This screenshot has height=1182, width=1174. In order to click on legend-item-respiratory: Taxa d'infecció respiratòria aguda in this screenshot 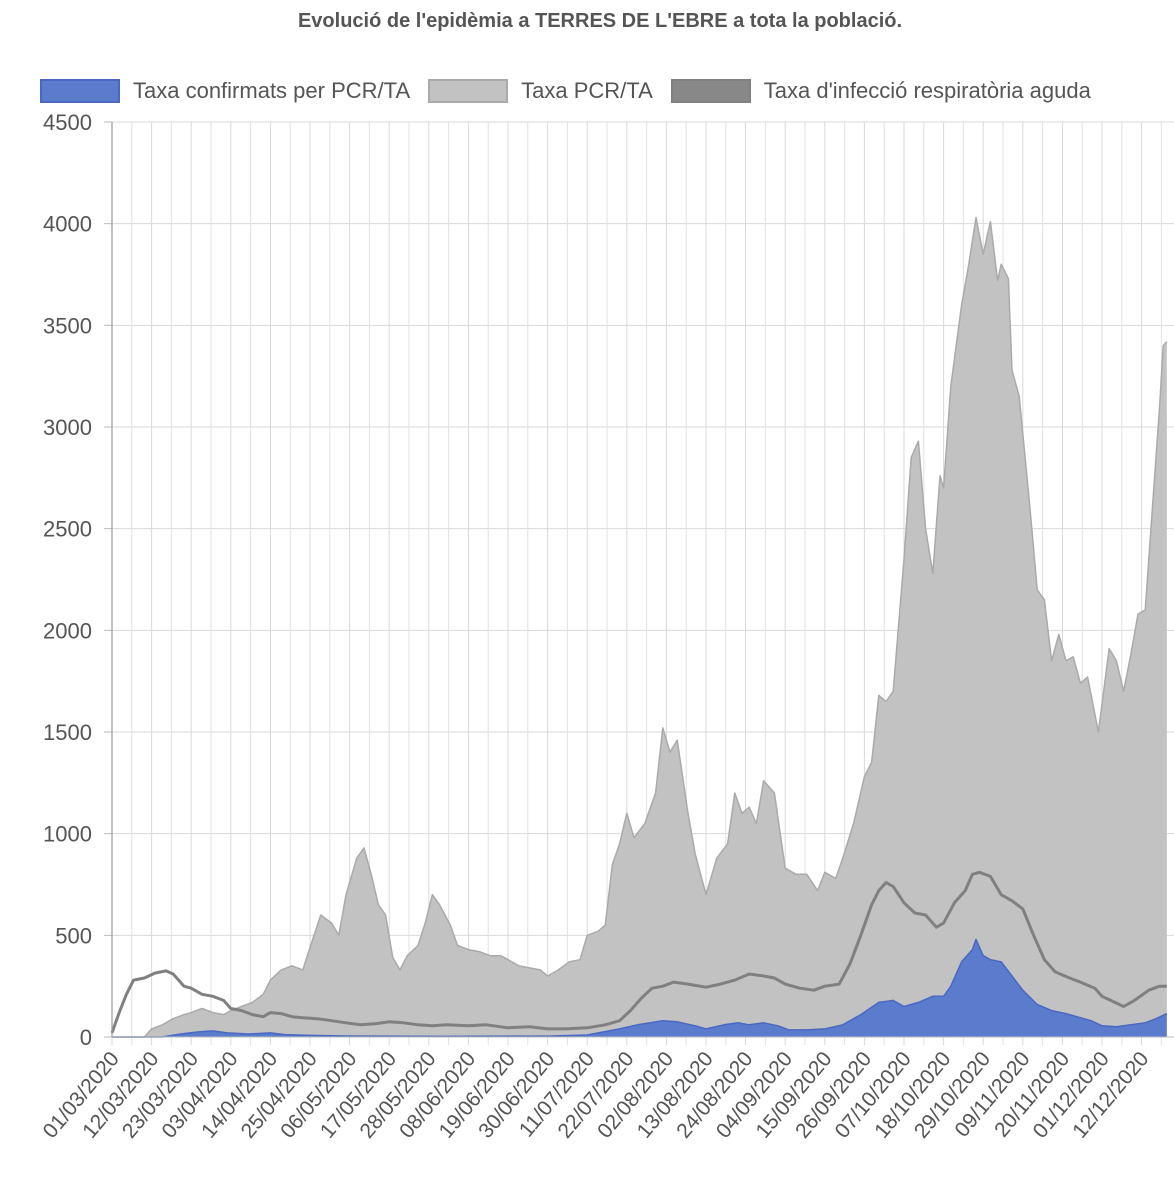, I will do `click(880, 91)`.